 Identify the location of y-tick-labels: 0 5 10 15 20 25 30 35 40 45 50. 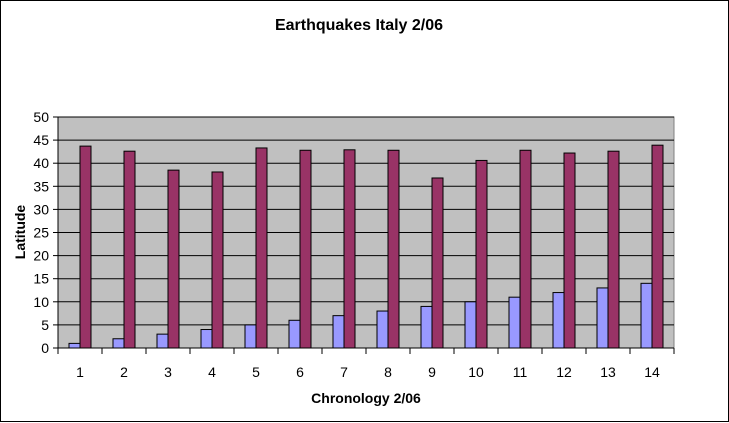
(41, 232).